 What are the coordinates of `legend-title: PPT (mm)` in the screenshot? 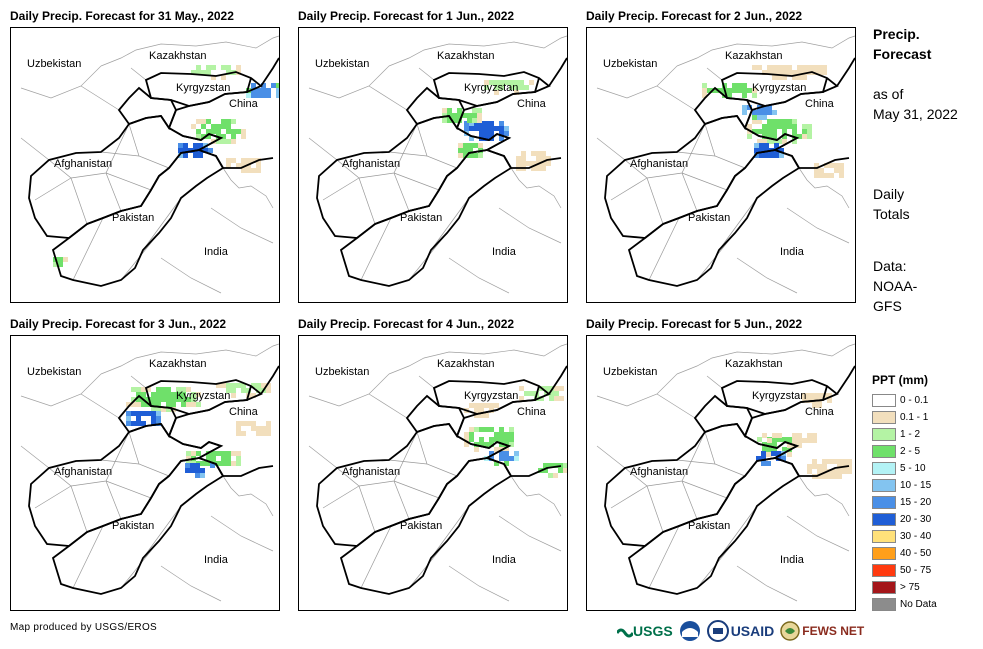 It's located at (900, 380).